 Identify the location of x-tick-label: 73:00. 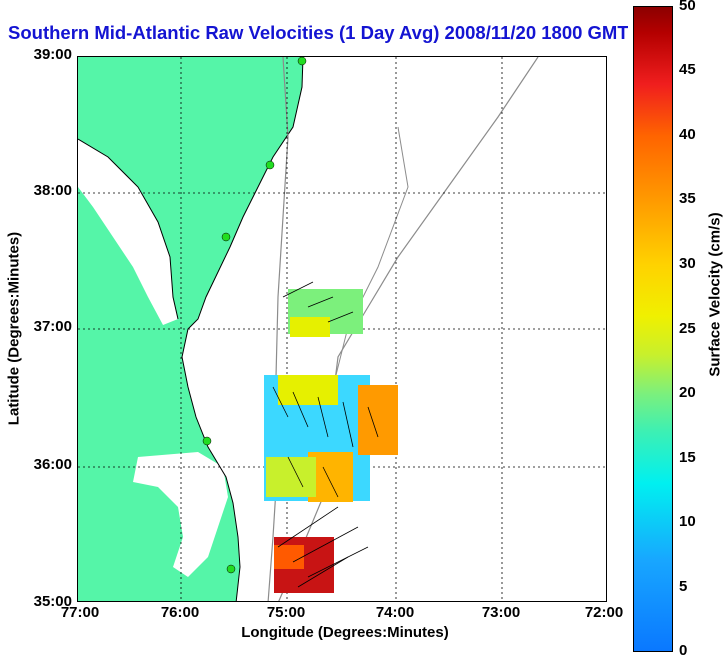
(501, 612).